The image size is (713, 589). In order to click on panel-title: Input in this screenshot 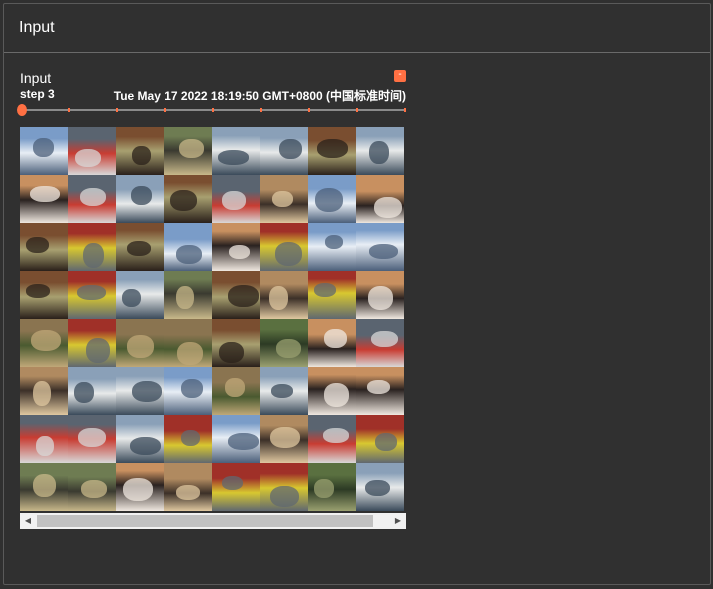, I will do `click(37, 27)`.